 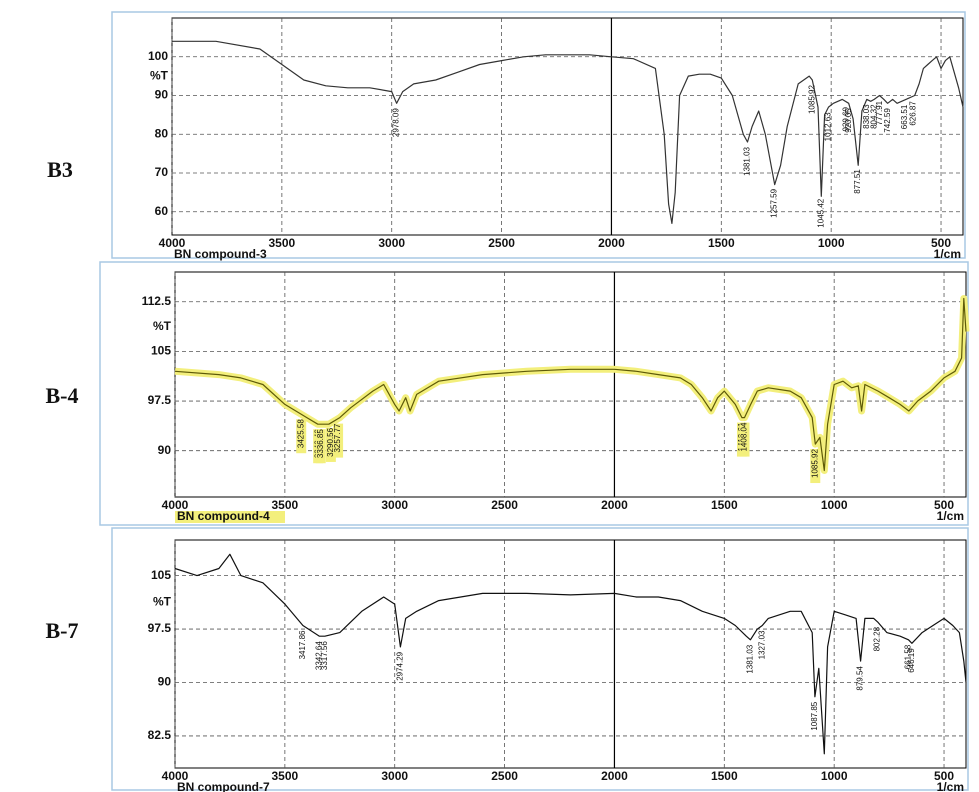 I want to click on peak-label: 3417.86, so click(x=302, y=644).